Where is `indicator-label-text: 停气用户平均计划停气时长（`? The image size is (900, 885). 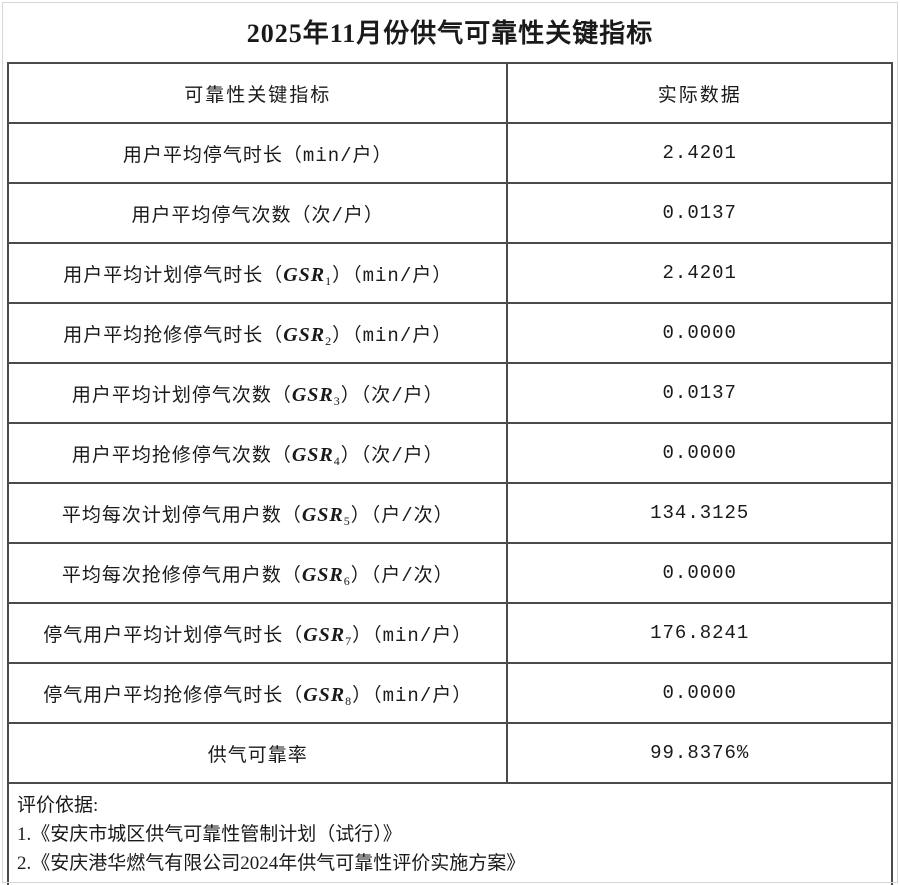 indicator-label-text: 停气用户平均计划停气时长（ is located at coordinates (173, 635).